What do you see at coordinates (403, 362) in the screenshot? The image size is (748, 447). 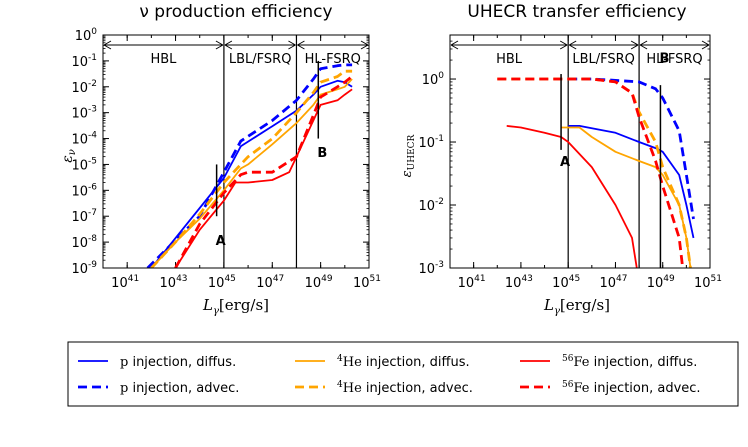 I see `legend-entry: 4He injection, diffus.` at bounding box center [403, 362].